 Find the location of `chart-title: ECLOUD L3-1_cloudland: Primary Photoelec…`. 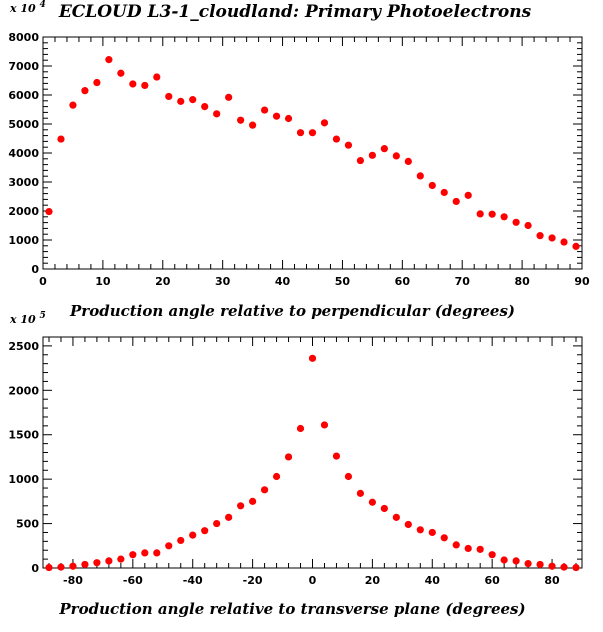

chart-title: ECLOUD L3-1_cloudland: Primary Photoelec… is located at coordinates (295, 12).